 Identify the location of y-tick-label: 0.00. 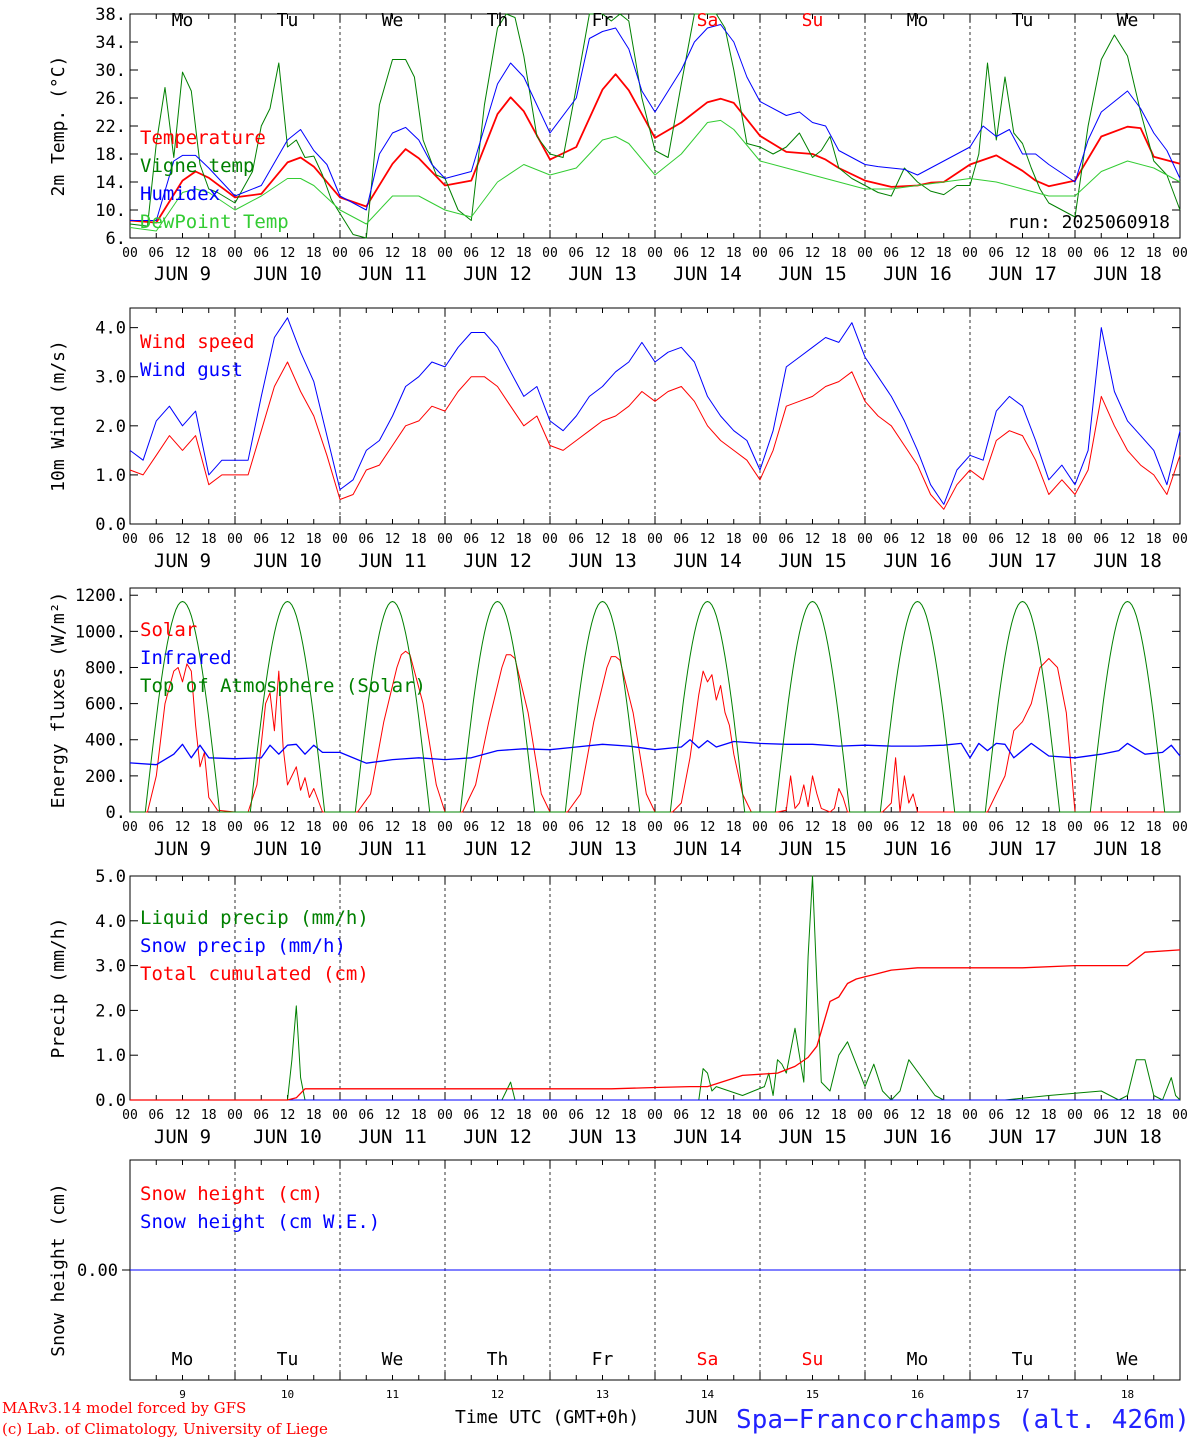
(97, 1271).